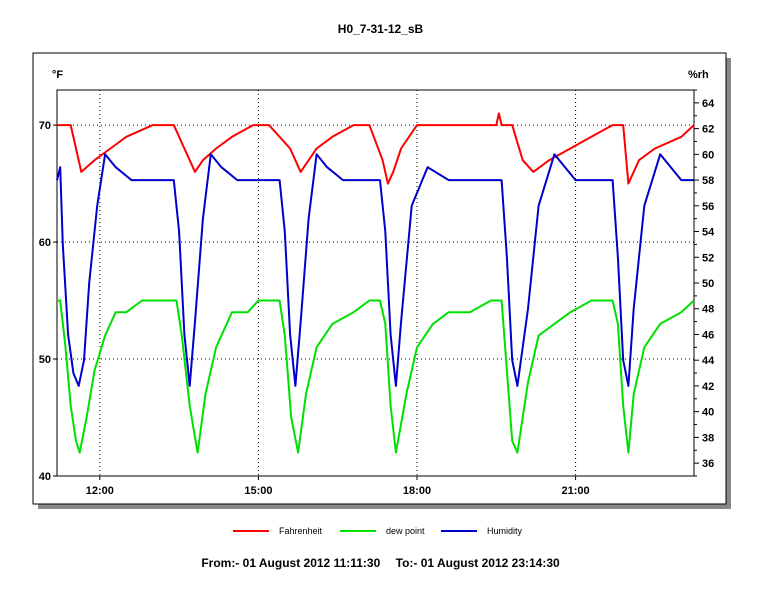  What do you see at coordinates (576, 491) in the screenshot?
I see `x-tick-label: 21:00` at bounding box center [576, 491].